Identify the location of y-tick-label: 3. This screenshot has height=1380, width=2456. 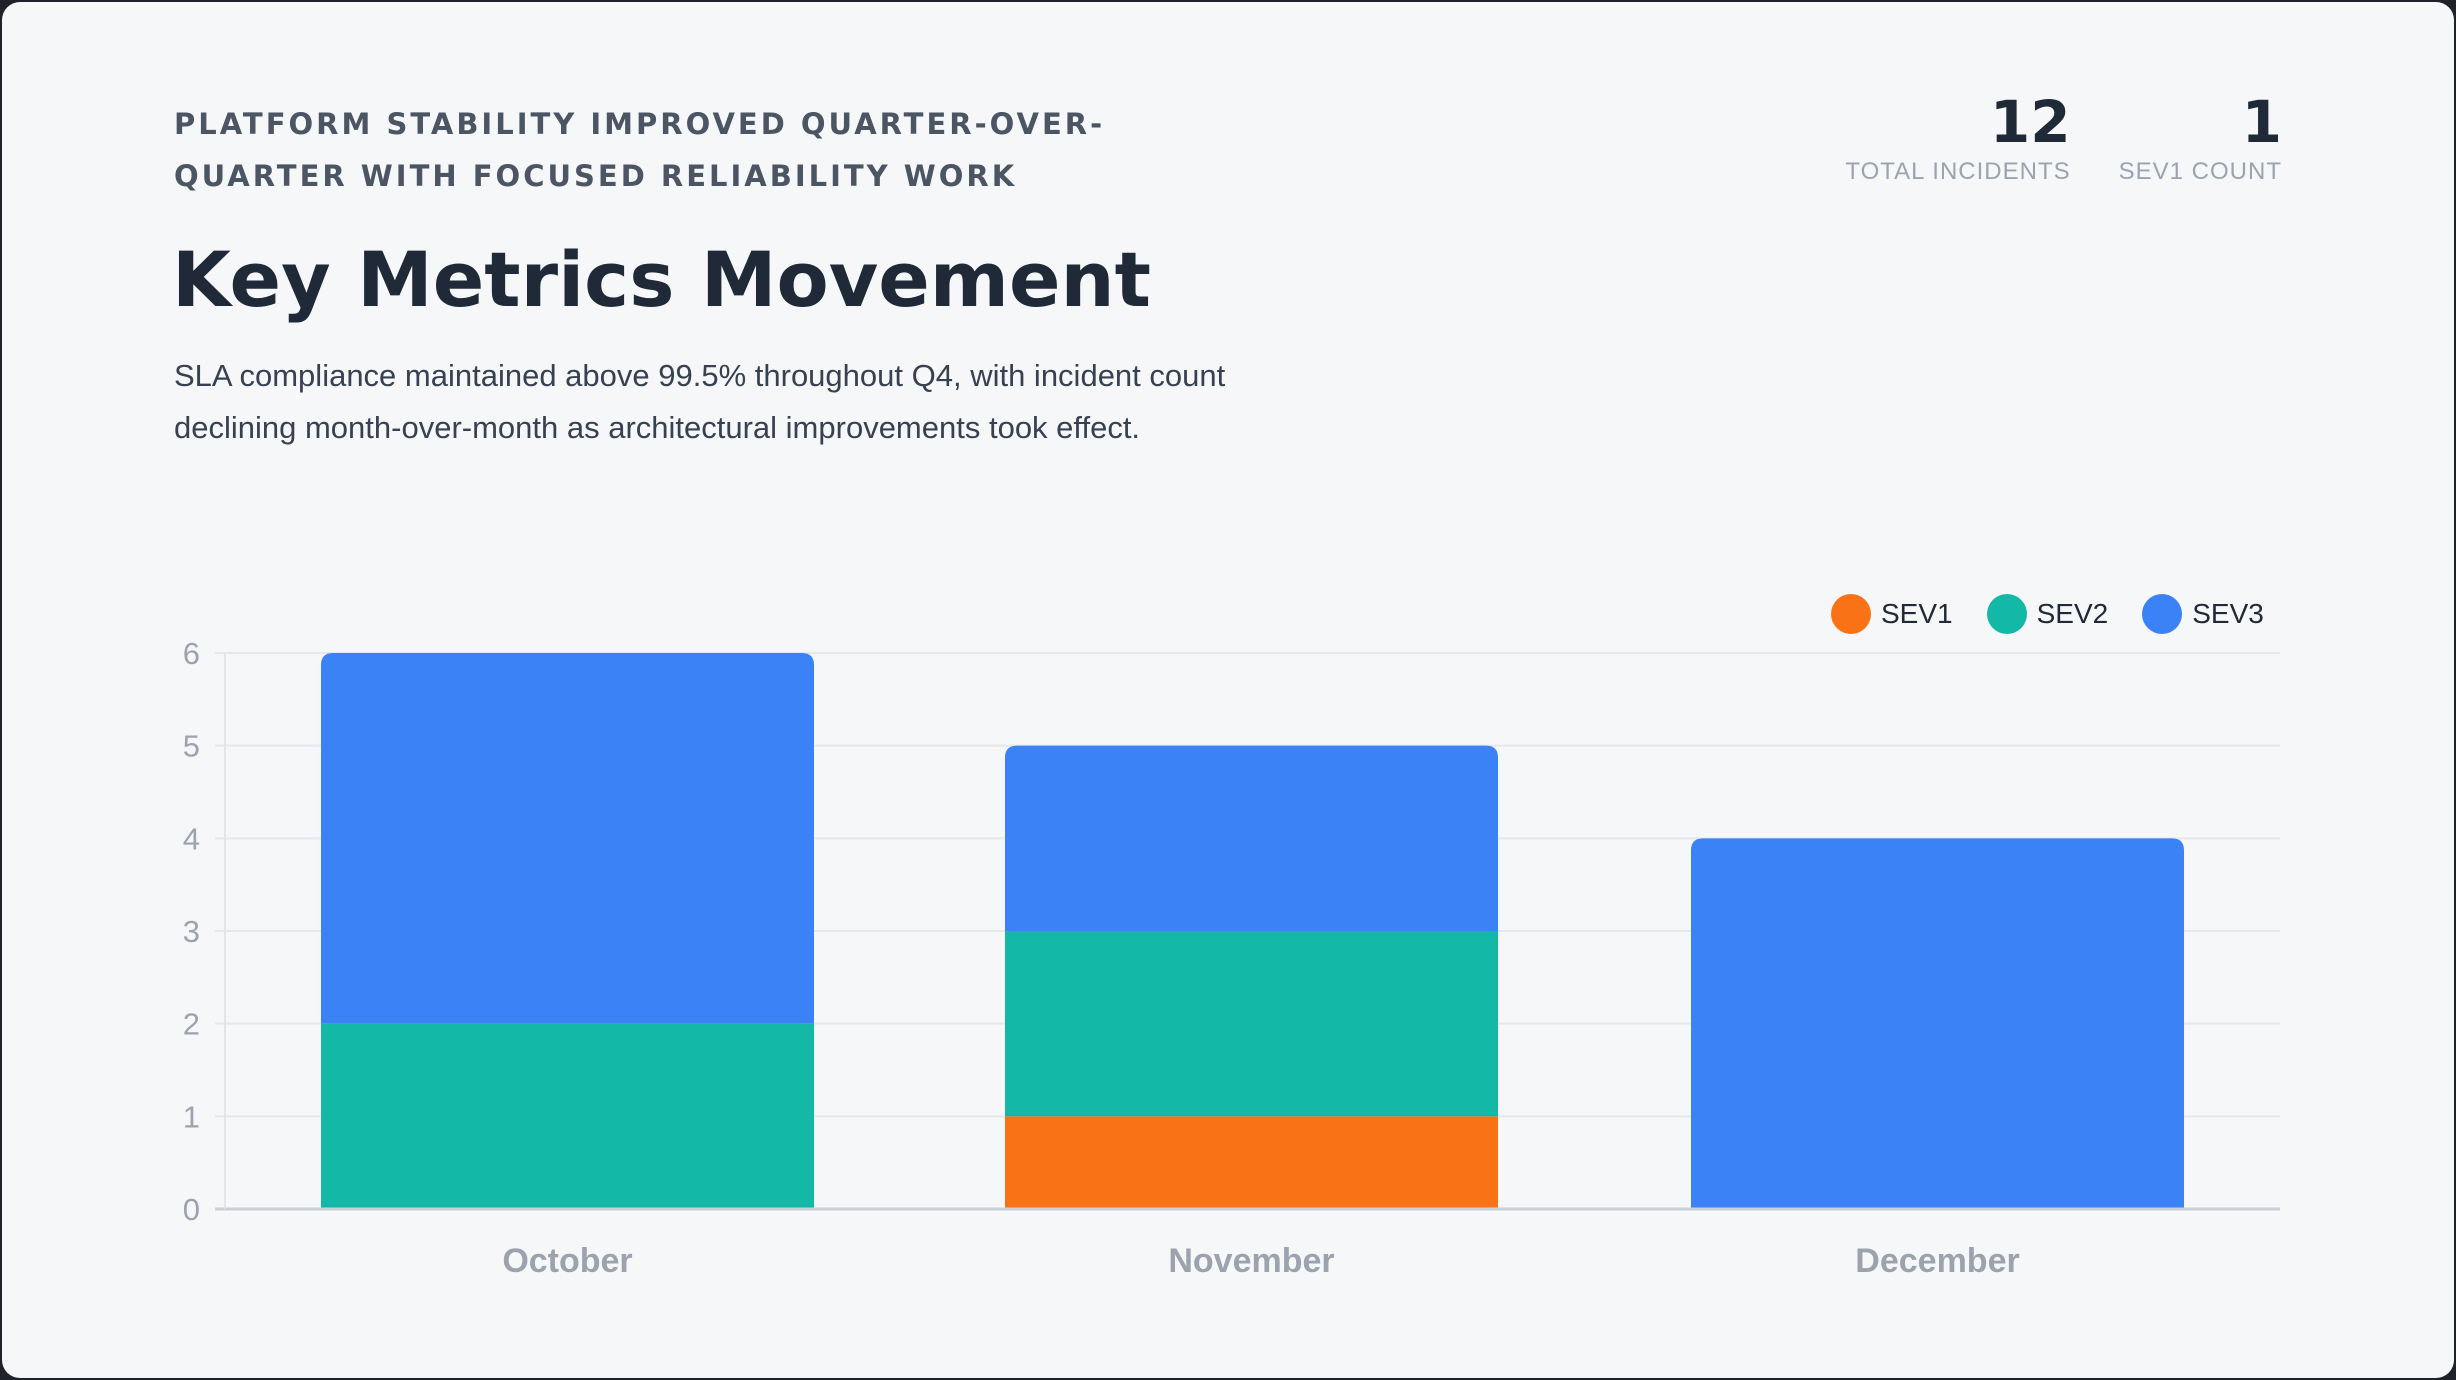
(191, 931).